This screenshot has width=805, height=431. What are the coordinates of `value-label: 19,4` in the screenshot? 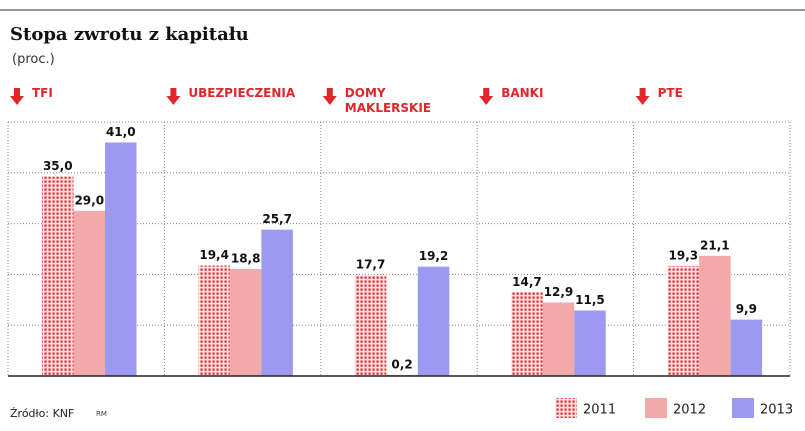 It's located at (214, 255).